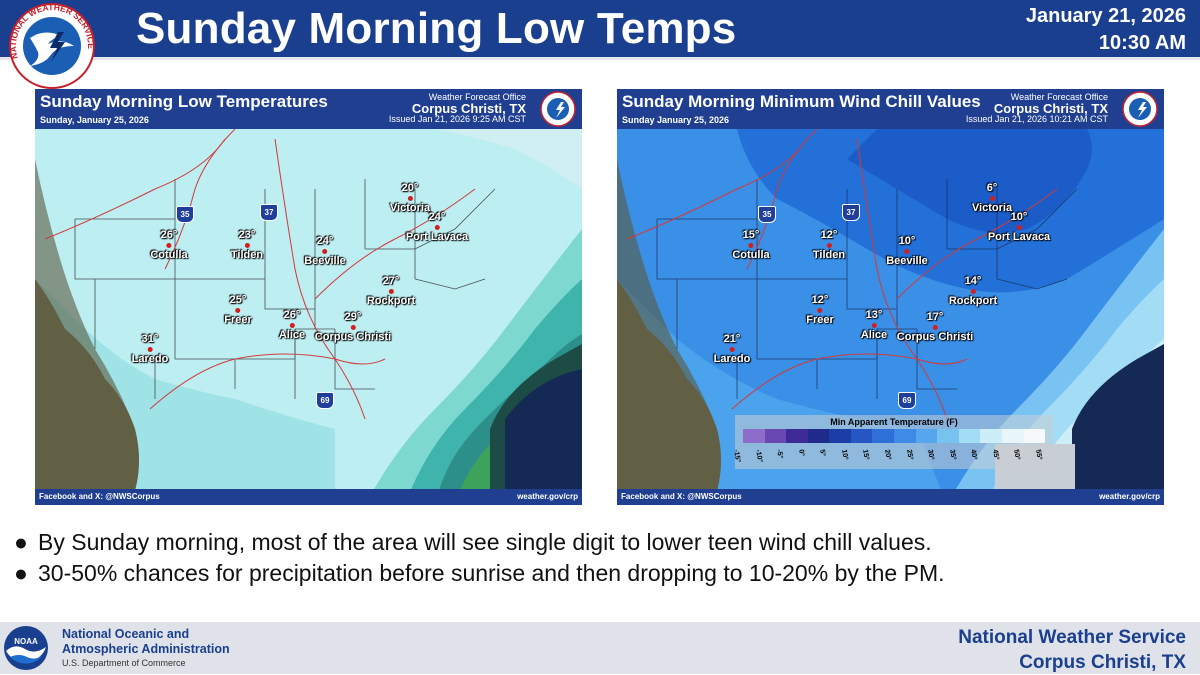 The image size is (1200, 675). I want to click on city-marker: 10° Port Lavaca, so click(1019, 227).